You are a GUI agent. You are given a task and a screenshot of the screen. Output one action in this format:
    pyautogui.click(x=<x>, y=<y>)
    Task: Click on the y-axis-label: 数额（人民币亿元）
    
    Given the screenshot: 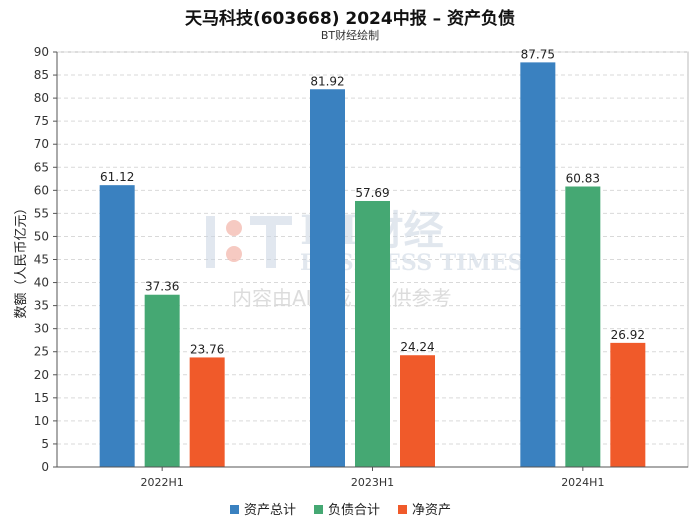 What is the action you would take?
    pyautogui.click(x=21, y=259)
    